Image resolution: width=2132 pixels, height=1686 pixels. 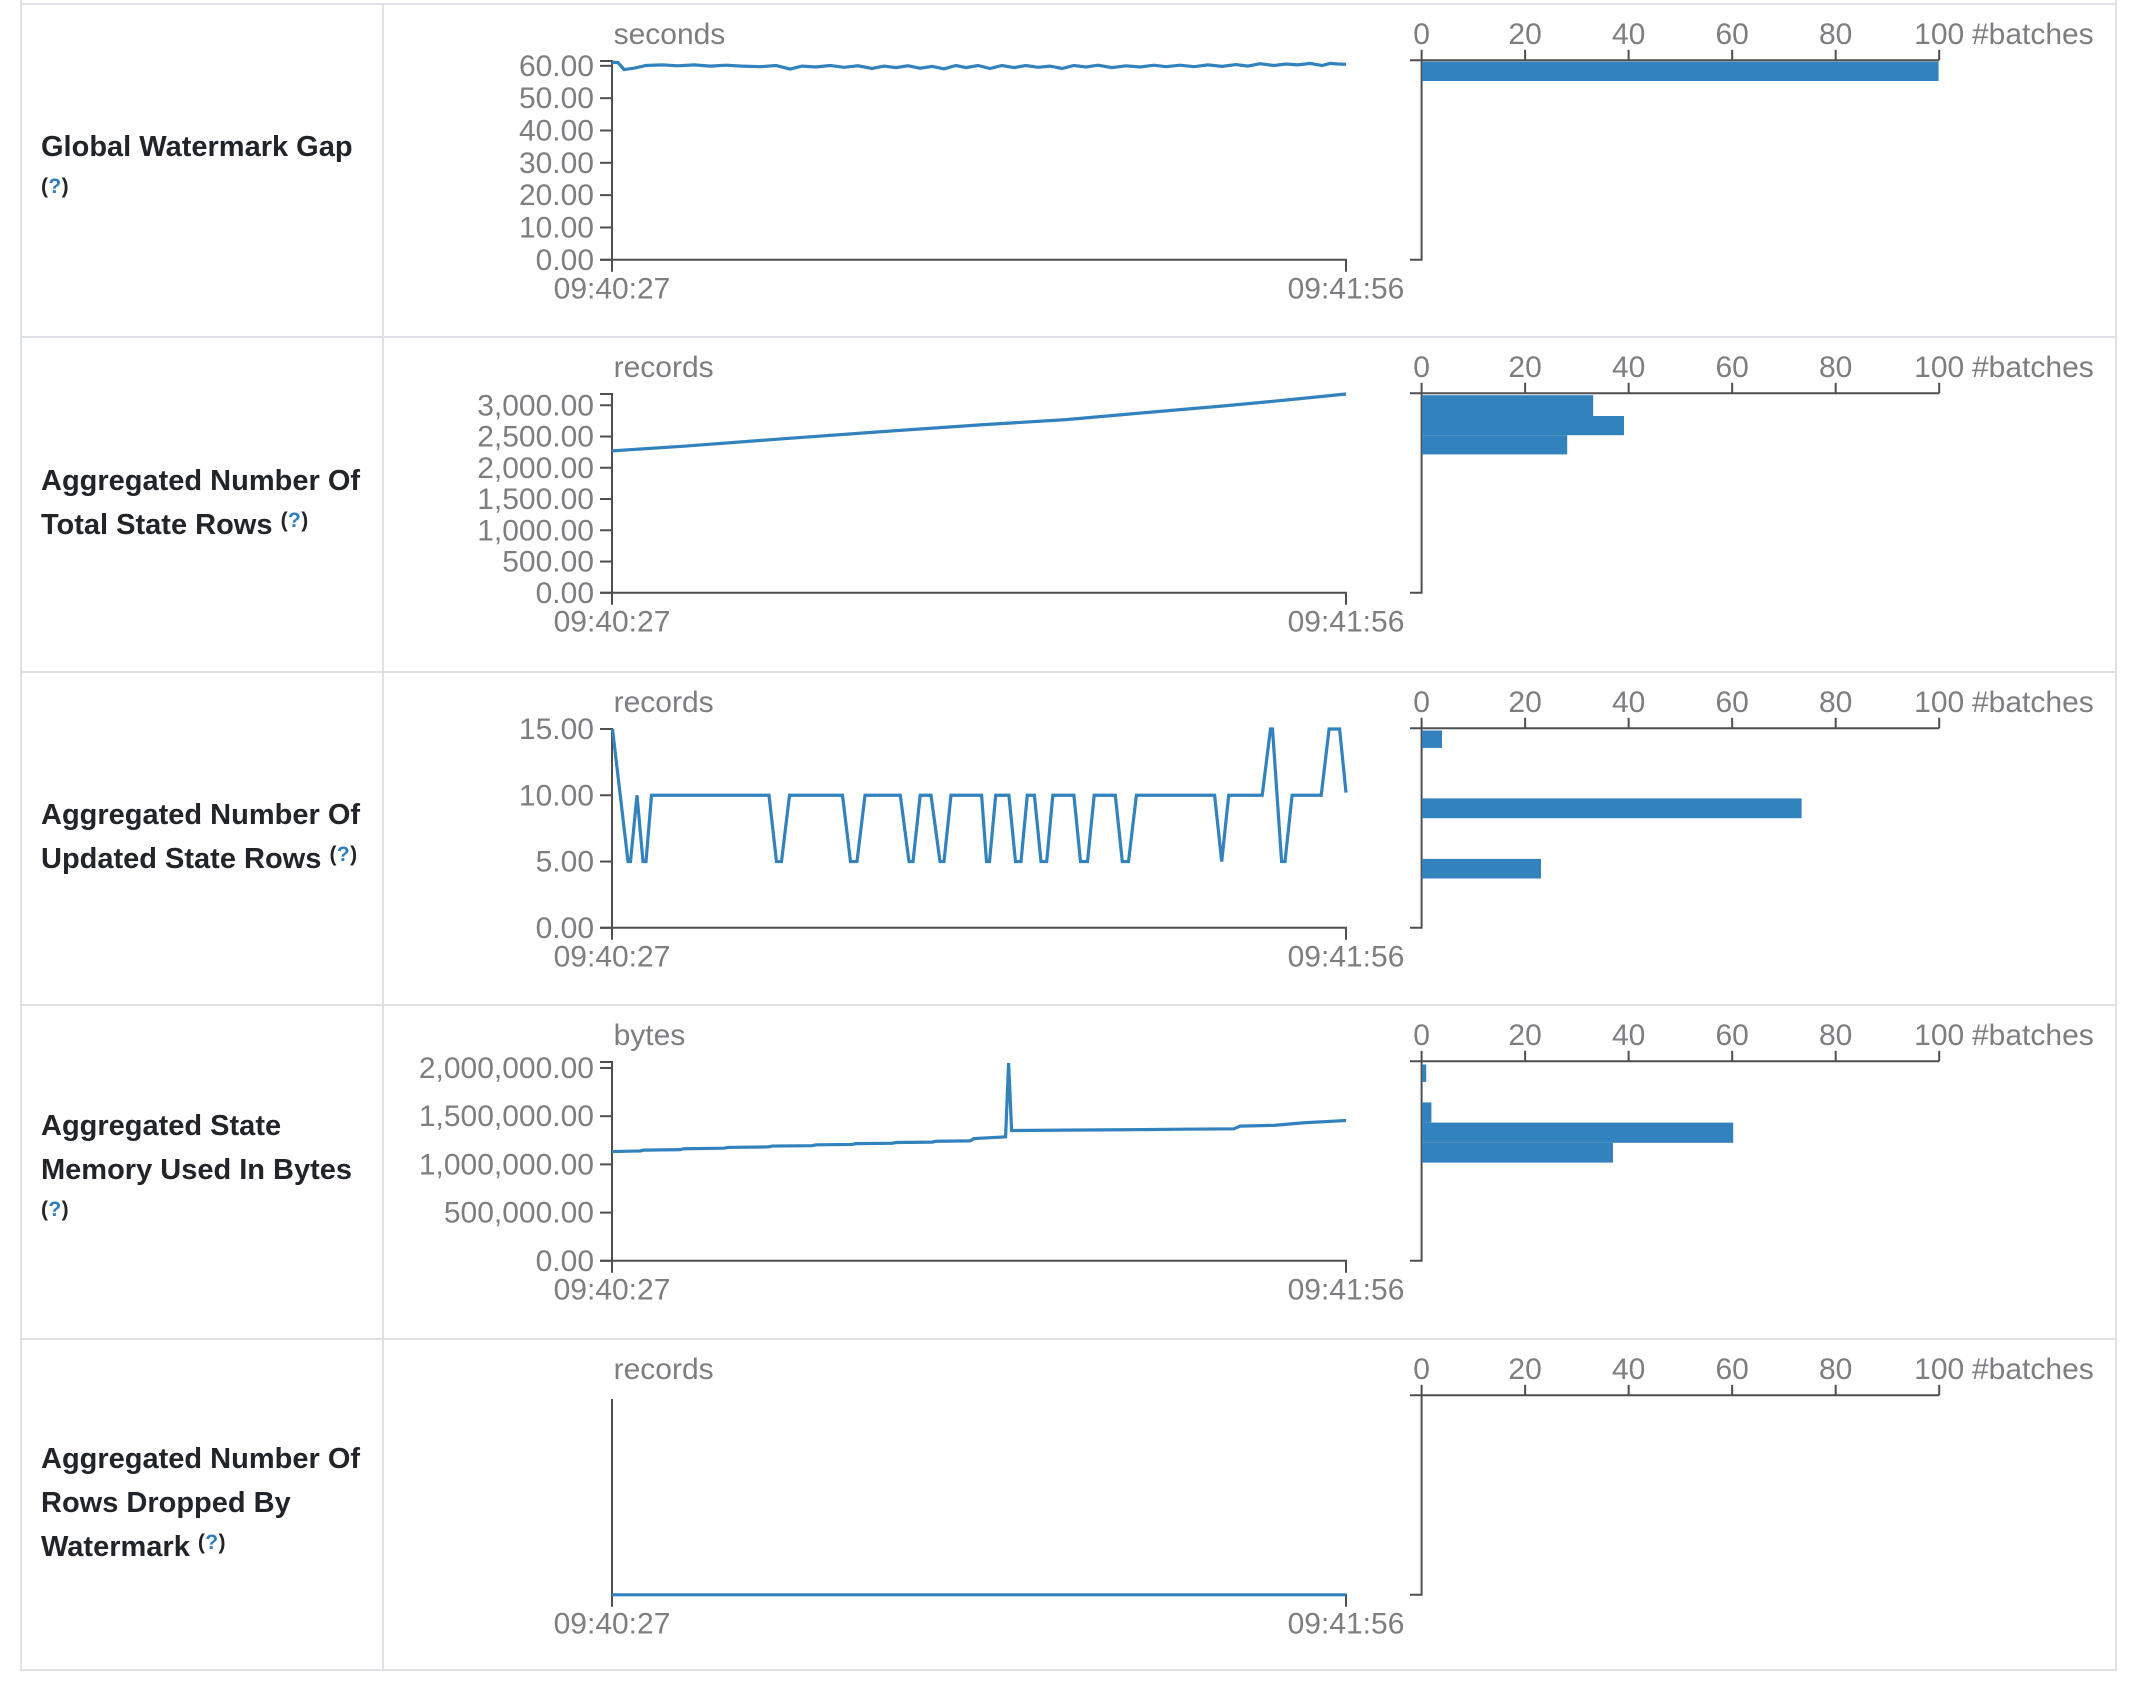 What do you see at coordinates (650, 1035) in the screenshot?
I see `svg-text: bytes` at bounding box center [650, 1035].